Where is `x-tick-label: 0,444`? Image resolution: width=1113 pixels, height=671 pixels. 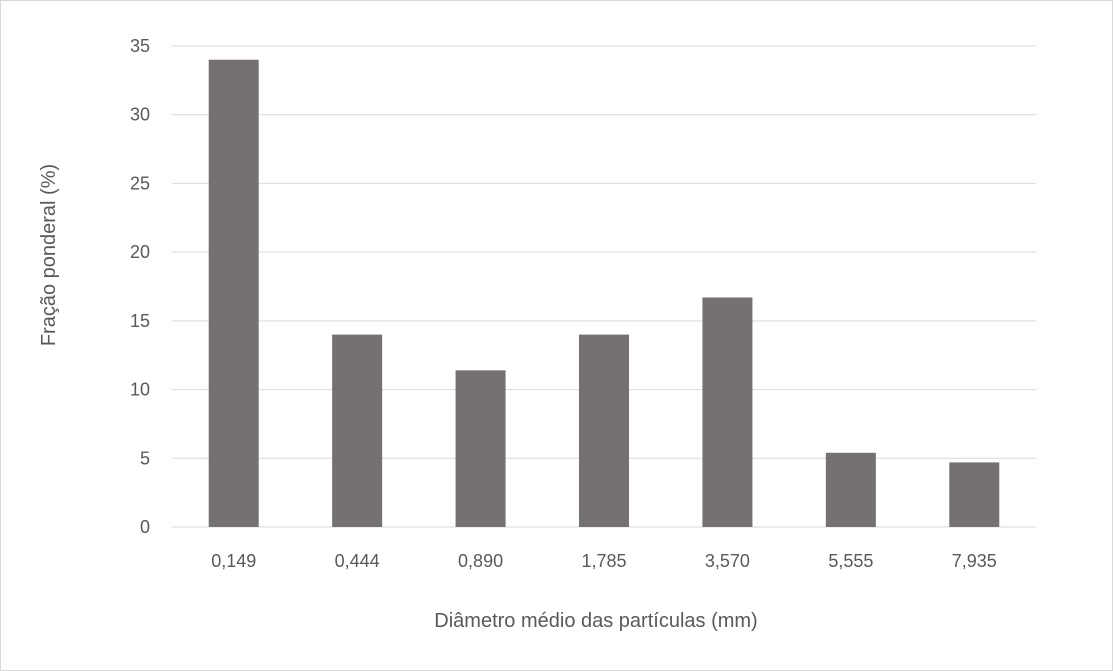 x-tick-label: 0,444 is located at coordinates (357, 561).